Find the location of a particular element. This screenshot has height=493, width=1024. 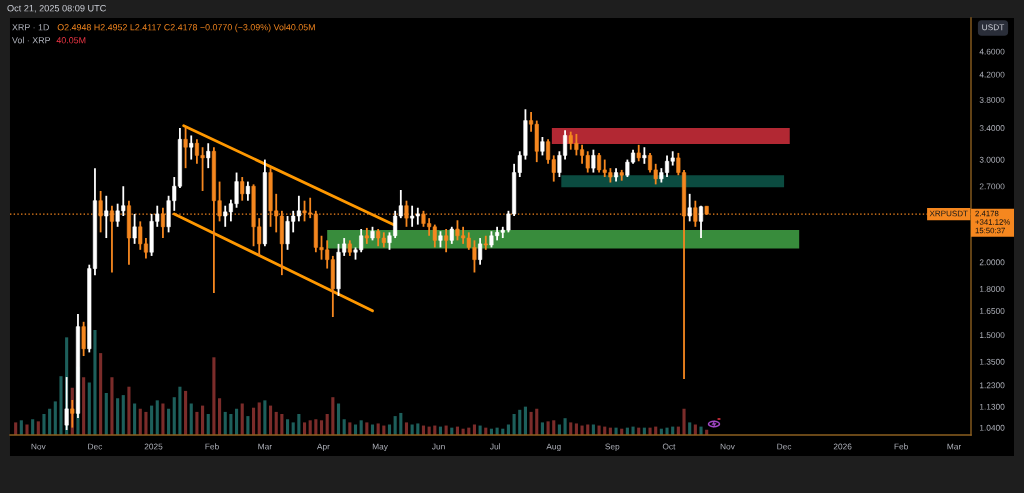

ref-line-label: XRPUSDT is located at coordinates (948, 213).